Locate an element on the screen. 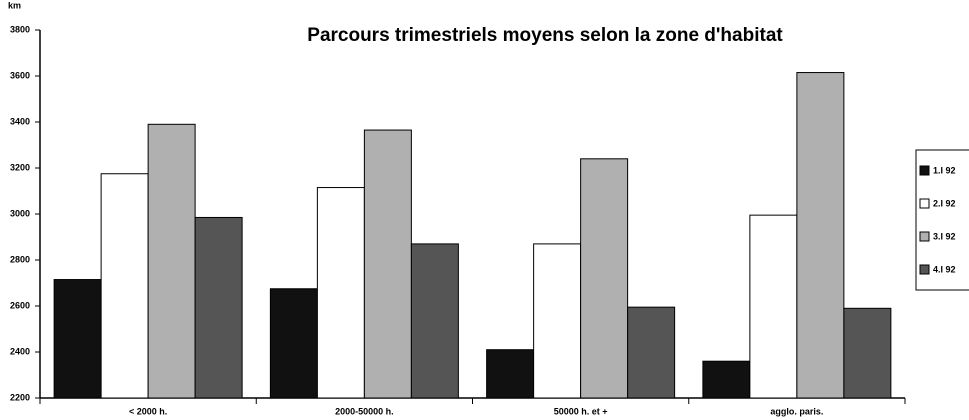 Image resolution: width=969 pixels, height=420 pixels. y-axis-label: km is located at coordinates (14, 5).